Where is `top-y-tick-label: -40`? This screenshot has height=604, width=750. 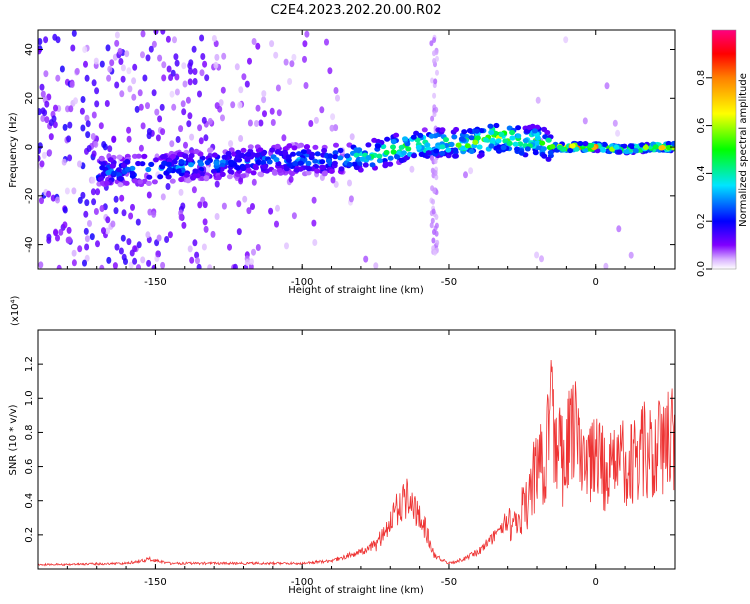
top-y-tick-label: -40 is located at coordinates (29, 244).